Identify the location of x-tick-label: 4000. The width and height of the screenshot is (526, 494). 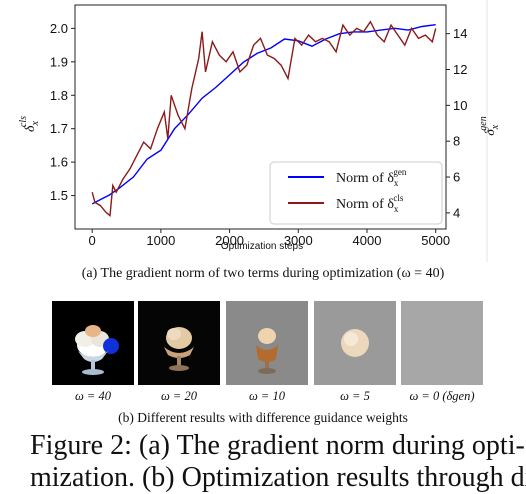
(367, 240).